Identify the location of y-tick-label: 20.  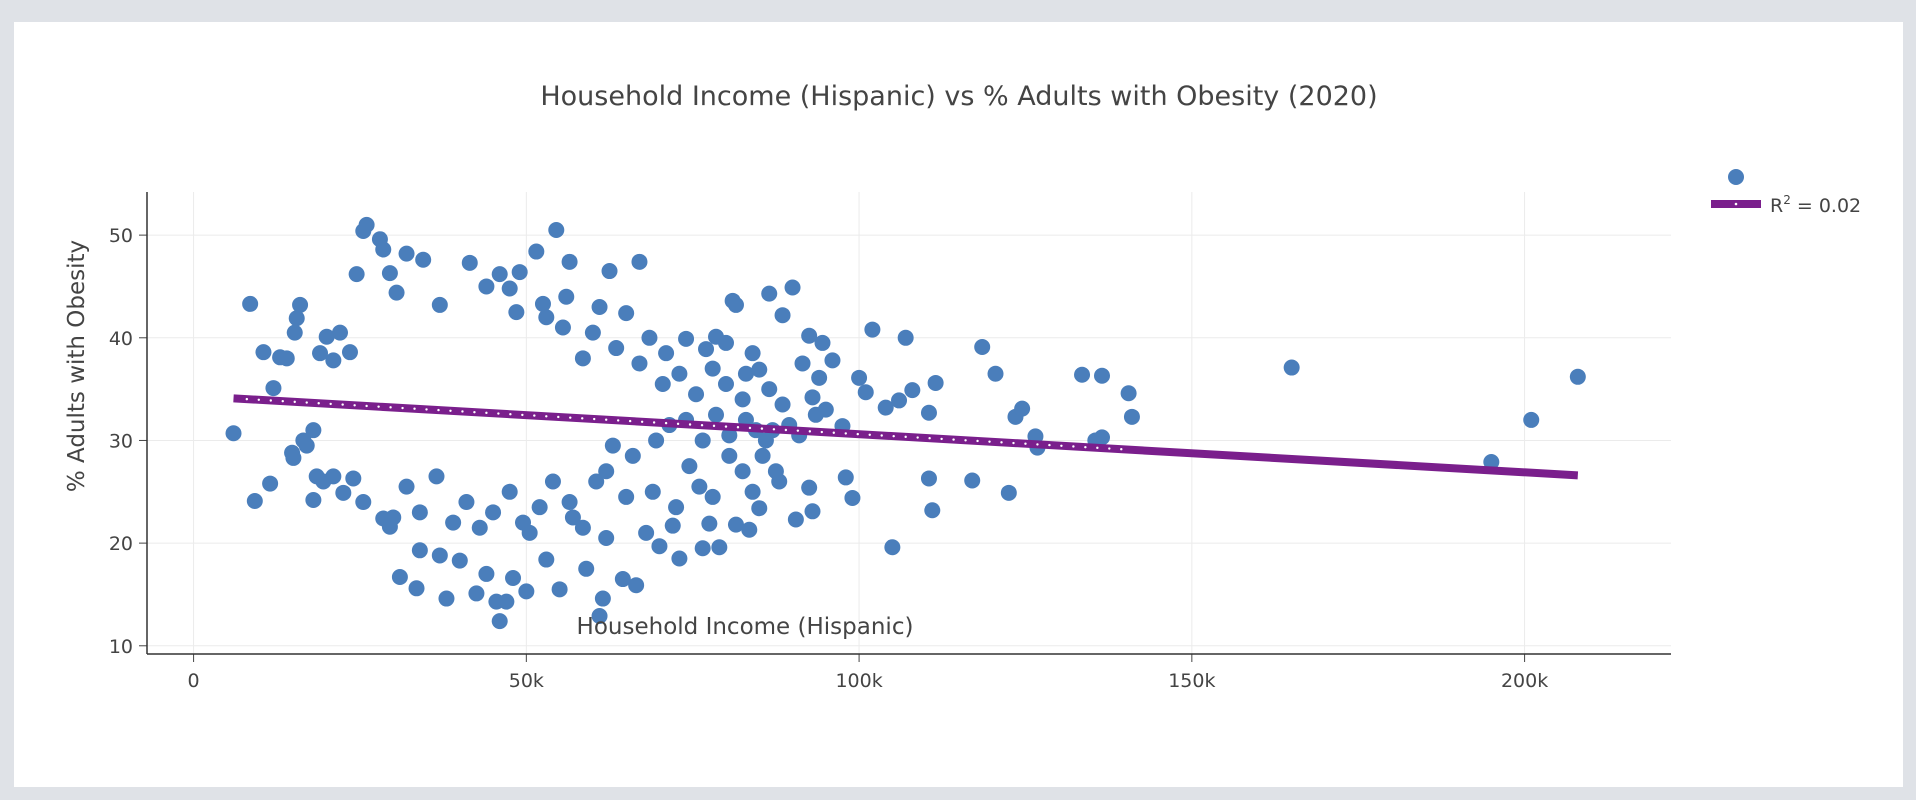
(121, 544).